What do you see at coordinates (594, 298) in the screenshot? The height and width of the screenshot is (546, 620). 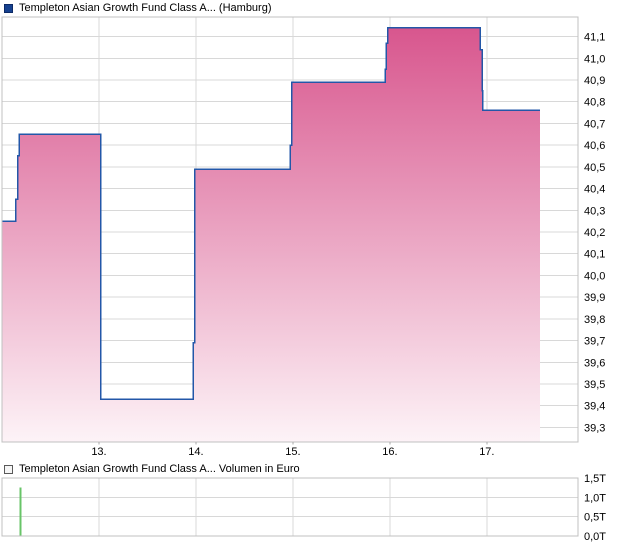 I see `y-tick-label: 39,9` at bounding box center [594, 298].